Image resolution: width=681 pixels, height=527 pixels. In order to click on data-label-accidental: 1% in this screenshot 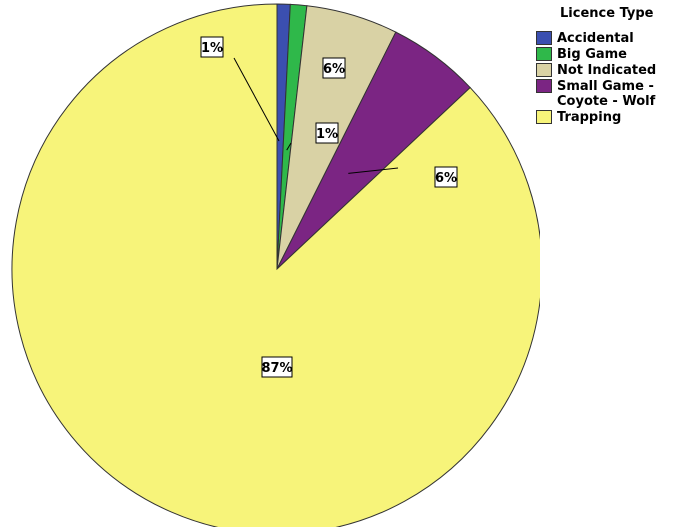, I will do `click(212, 48)`.